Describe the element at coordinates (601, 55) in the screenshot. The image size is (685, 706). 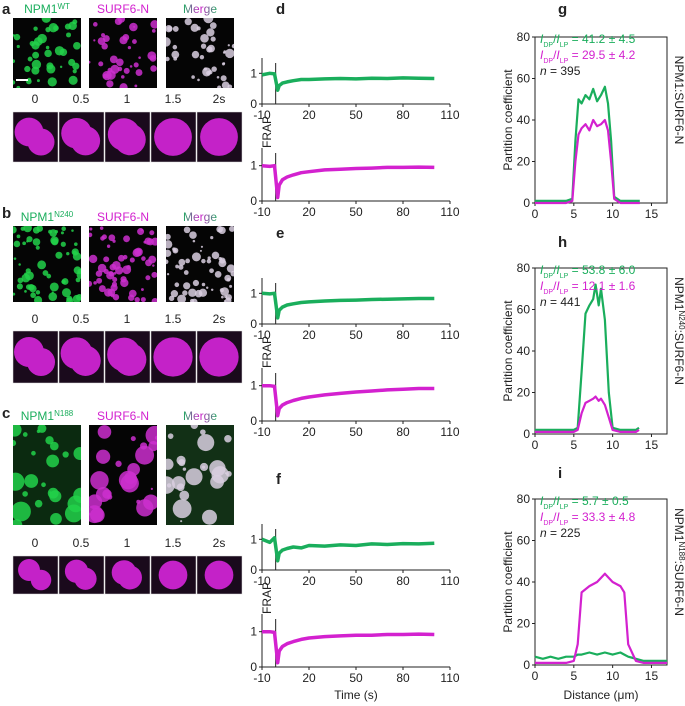
I see `annotation-part: = 29.5 ± 4.2` at that location.